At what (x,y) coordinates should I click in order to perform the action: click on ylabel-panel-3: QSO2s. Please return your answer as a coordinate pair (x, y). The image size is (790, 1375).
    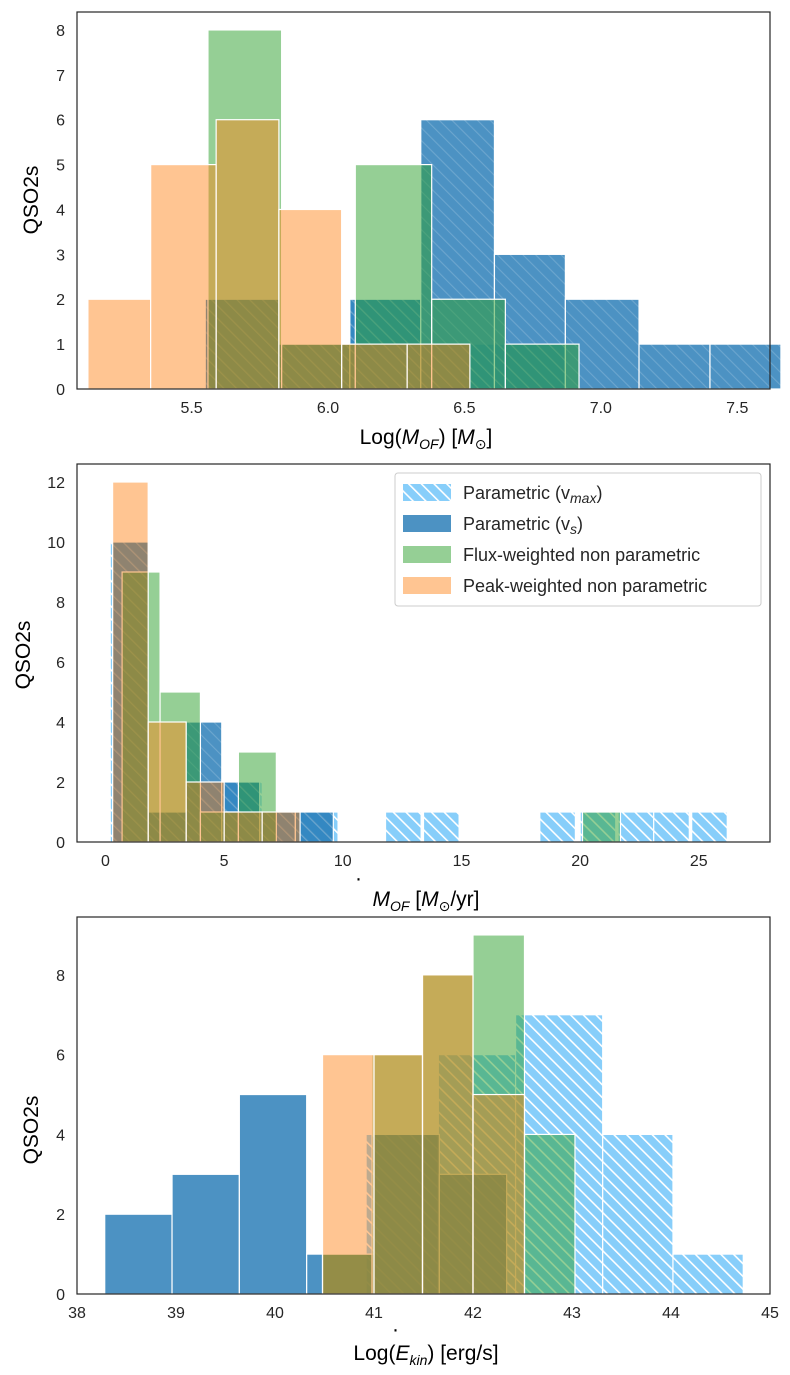
    Looking at the image, I should click on (31, 1130).